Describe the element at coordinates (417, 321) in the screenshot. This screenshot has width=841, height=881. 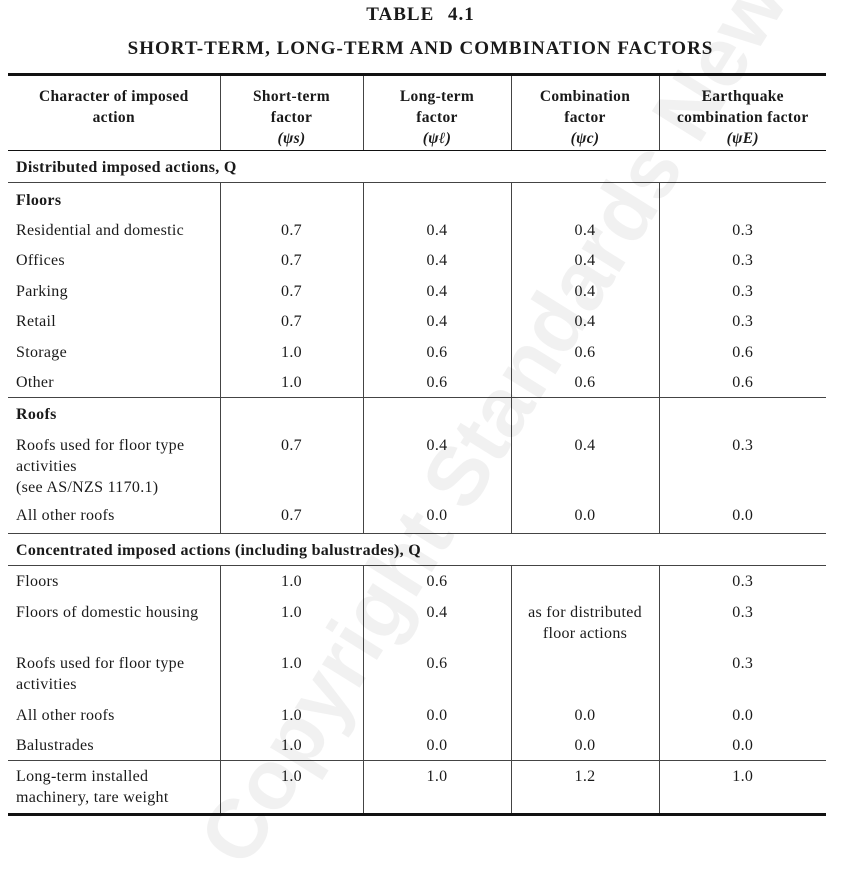
I see `table-row: Retail 0.7 0.4 0.4 0.3` at that location.